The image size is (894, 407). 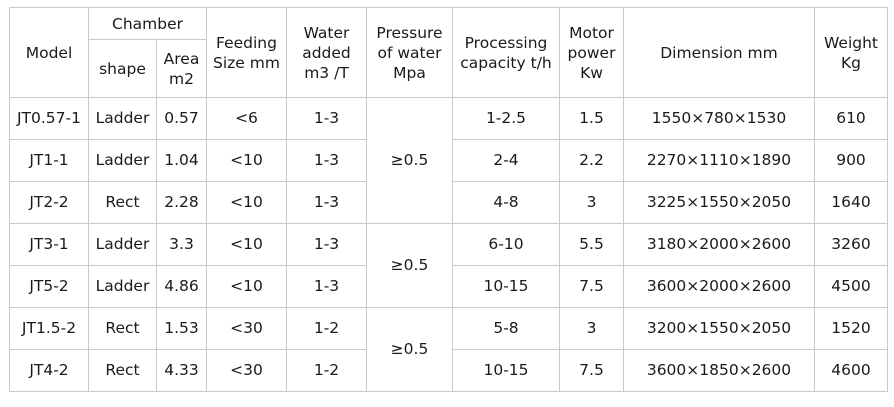 What do you see at coordinates (181, 118) in the screenshot?
I see `cell-area: 0.57` at bounding box center [181, 118].